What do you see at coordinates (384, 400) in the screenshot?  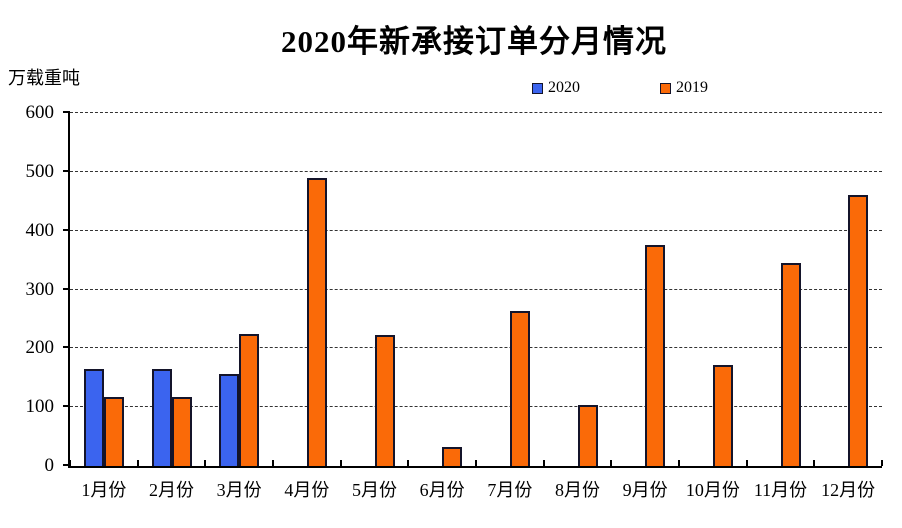 I see `bar-2019-5月份` at bounding box center [384, 400].